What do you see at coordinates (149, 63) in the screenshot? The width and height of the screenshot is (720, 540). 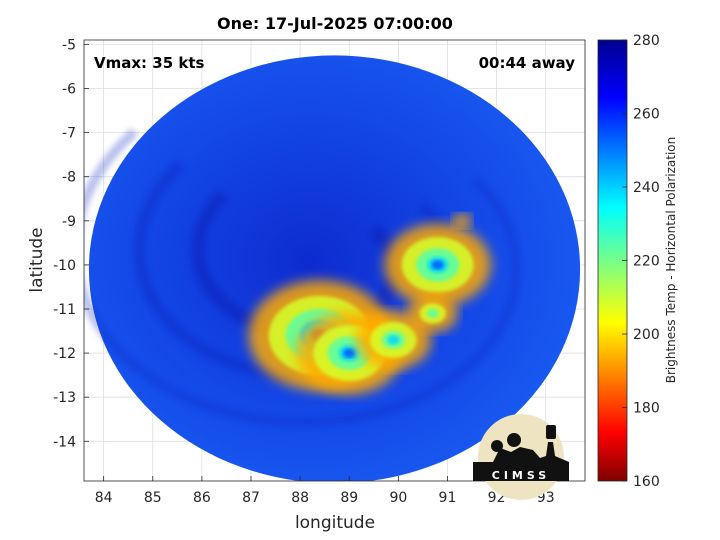 I see `vmax-annotation: Vmax: 35 kts` at bounding box center [149, 63].